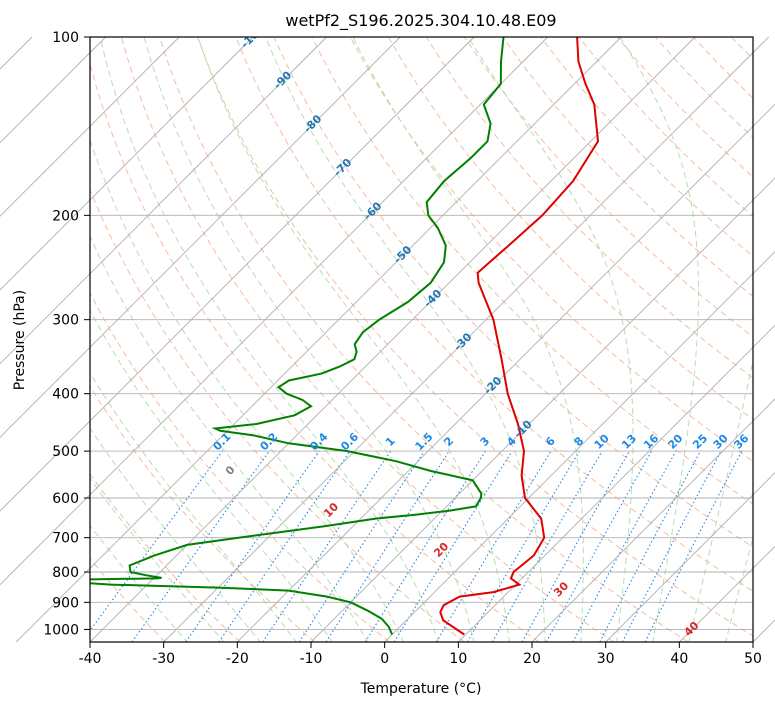  What do you see at coordinates (342, 167) in the screenshot?
I see `isotherm-label: -70` at bounding box center [342, 167].